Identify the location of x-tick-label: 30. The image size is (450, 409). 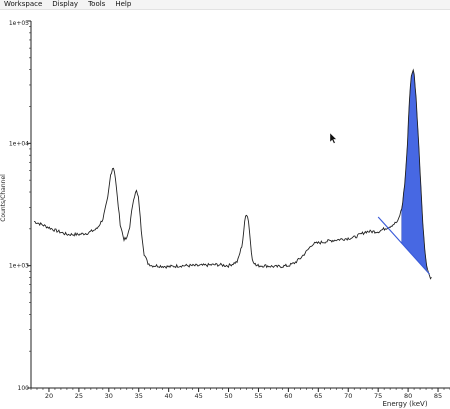
(109, 396).